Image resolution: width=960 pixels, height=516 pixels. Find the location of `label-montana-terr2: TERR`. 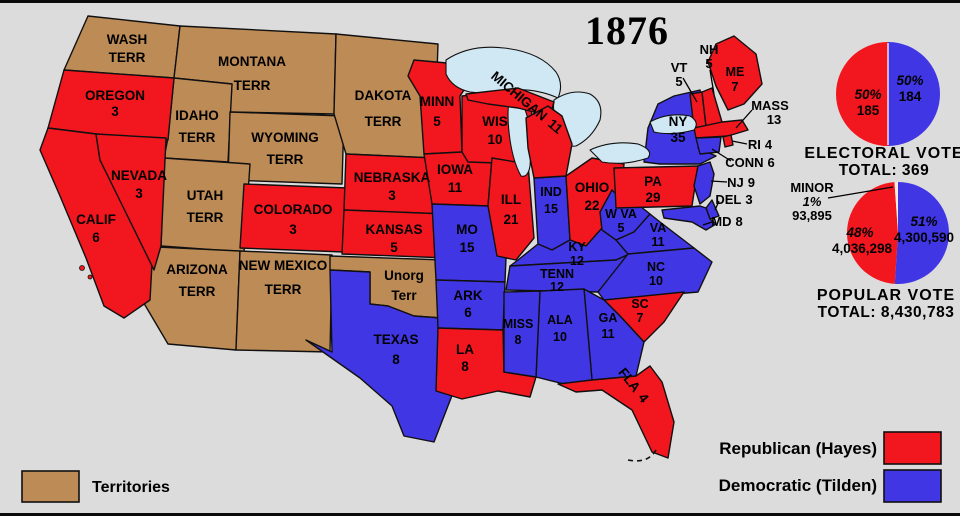

label-montana-terr2: TERR is located at coordinates (252, 85).